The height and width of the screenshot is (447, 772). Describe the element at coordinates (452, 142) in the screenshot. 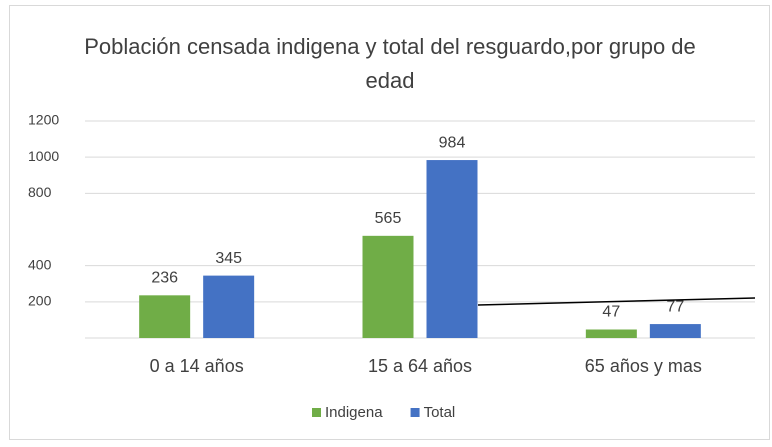

I see `data-label: 984` at that location.